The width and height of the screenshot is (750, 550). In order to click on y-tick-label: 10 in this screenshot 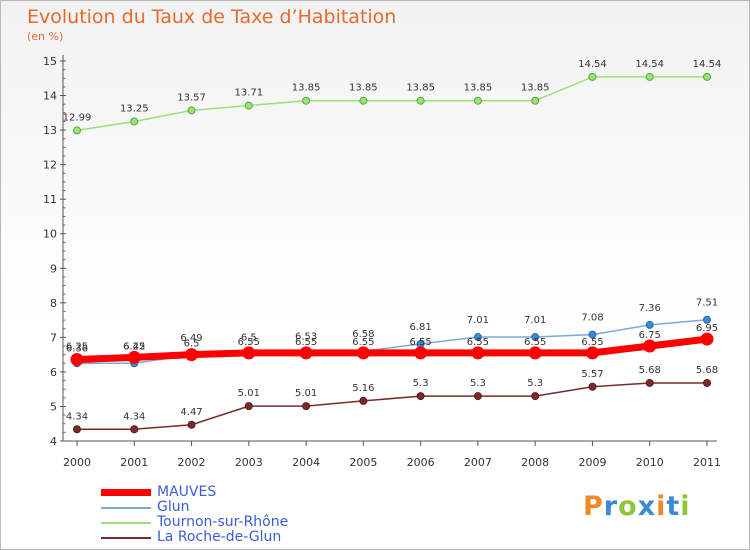, I will do `click(50, 234)`.